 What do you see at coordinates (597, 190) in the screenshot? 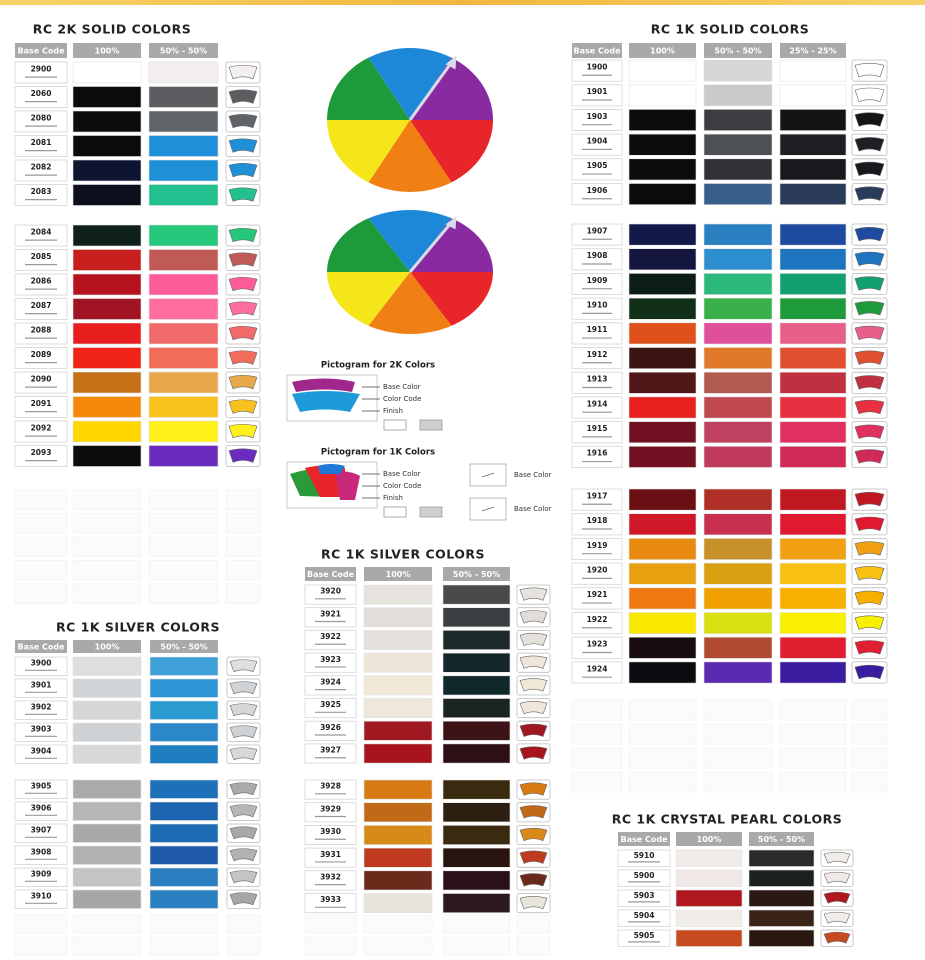
I see `color-code: 1906` at bounding box center [597, 190].